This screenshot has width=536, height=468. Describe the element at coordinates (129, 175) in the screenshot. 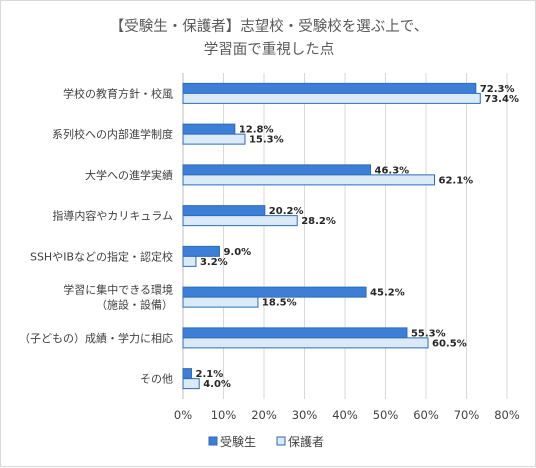

I see `category-label: 大学への進学実績` at that location.